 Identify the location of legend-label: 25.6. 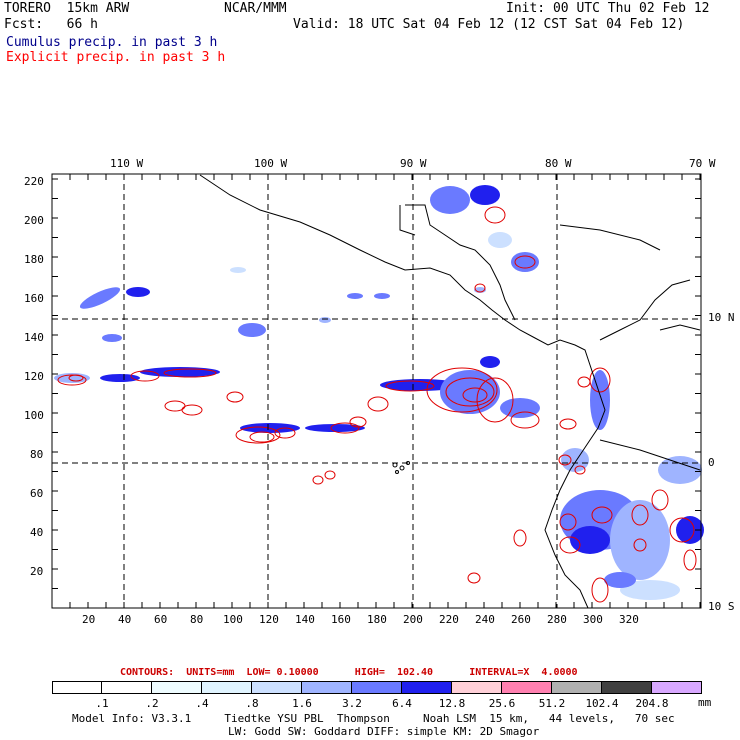
(502, 703).